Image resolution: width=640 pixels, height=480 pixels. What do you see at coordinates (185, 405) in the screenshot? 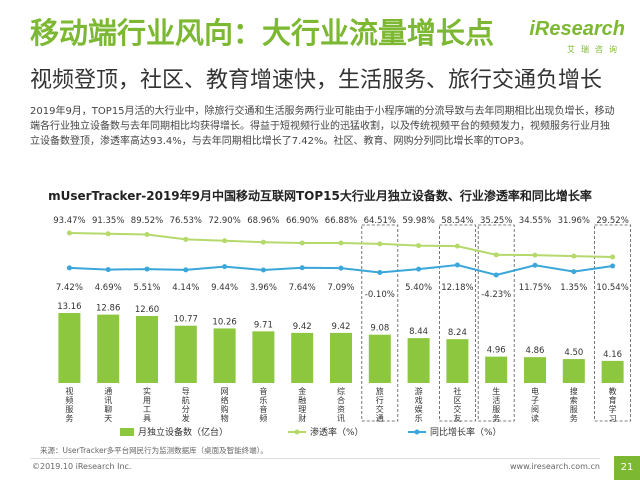
I see `category-label: 导航分发` at bounding box center [185, 405].